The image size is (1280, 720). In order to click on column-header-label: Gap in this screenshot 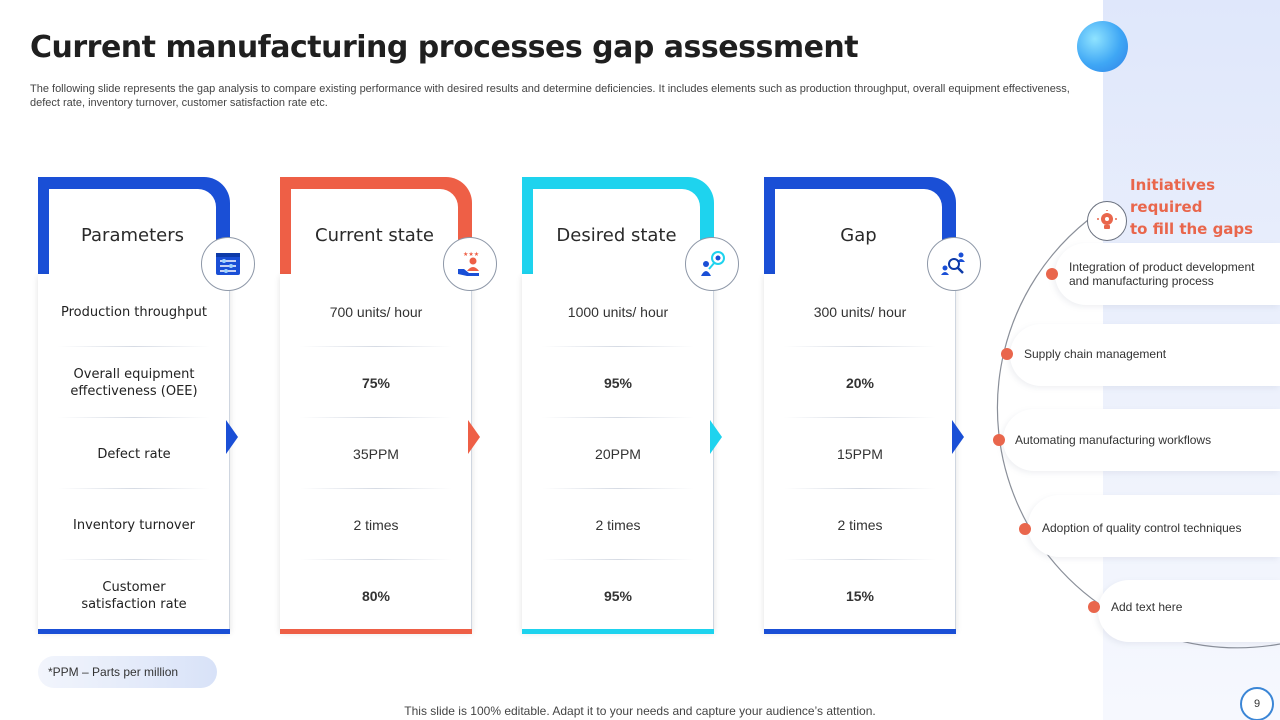, I will do `click(858, 235)`.